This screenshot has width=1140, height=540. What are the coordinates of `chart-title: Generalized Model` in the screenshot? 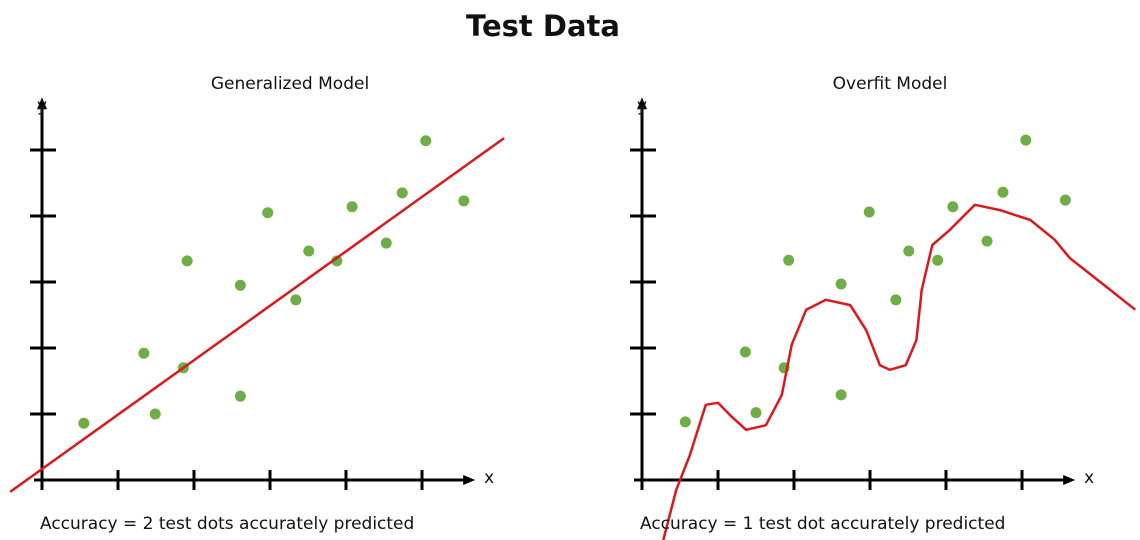 It's located at (290, 84).